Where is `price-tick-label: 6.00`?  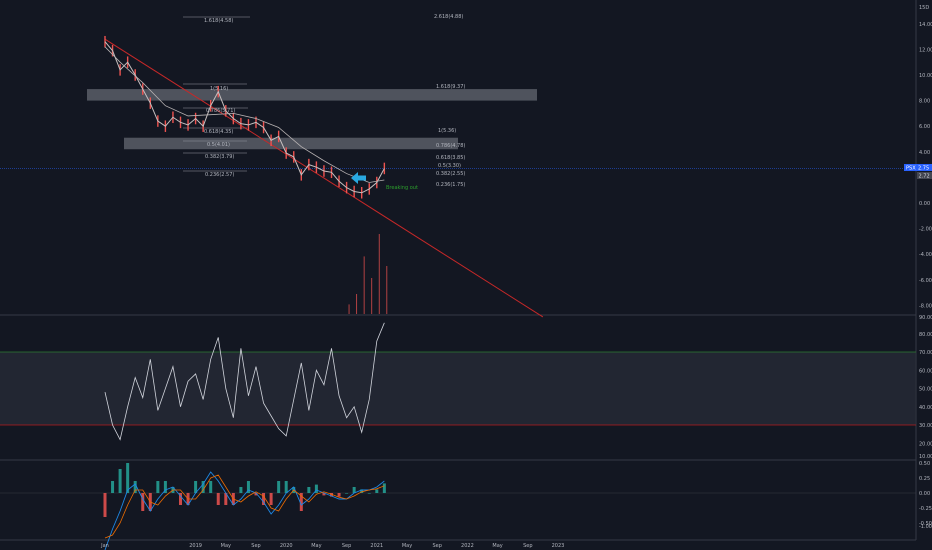 price-tick-label: 6.00 is located at coordinates (924, 127).